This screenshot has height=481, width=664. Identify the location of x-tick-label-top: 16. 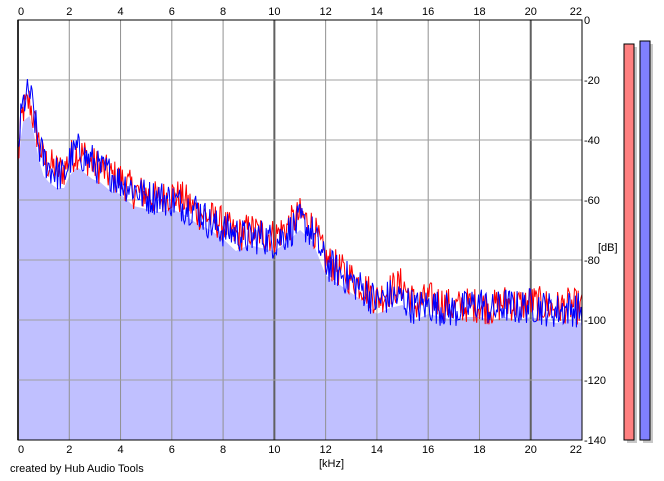
(428, 12).